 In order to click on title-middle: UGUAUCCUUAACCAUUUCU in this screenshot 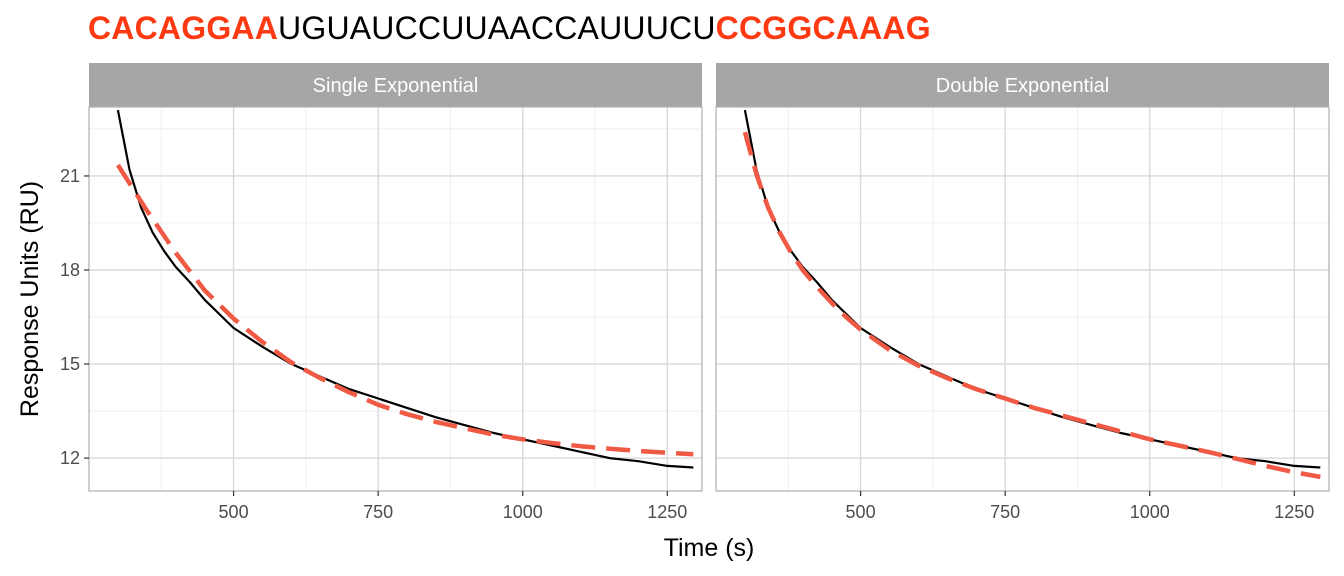, I will do `click(497, 28)`.